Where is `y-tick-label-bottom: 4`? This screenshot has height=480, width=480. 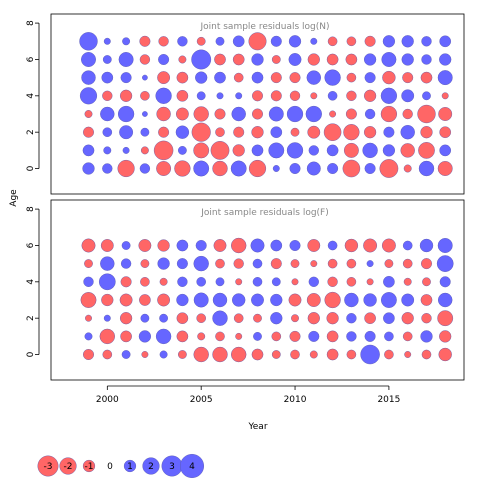 y-tick-label-bottom: 4 is located at coordinates (31, 282).